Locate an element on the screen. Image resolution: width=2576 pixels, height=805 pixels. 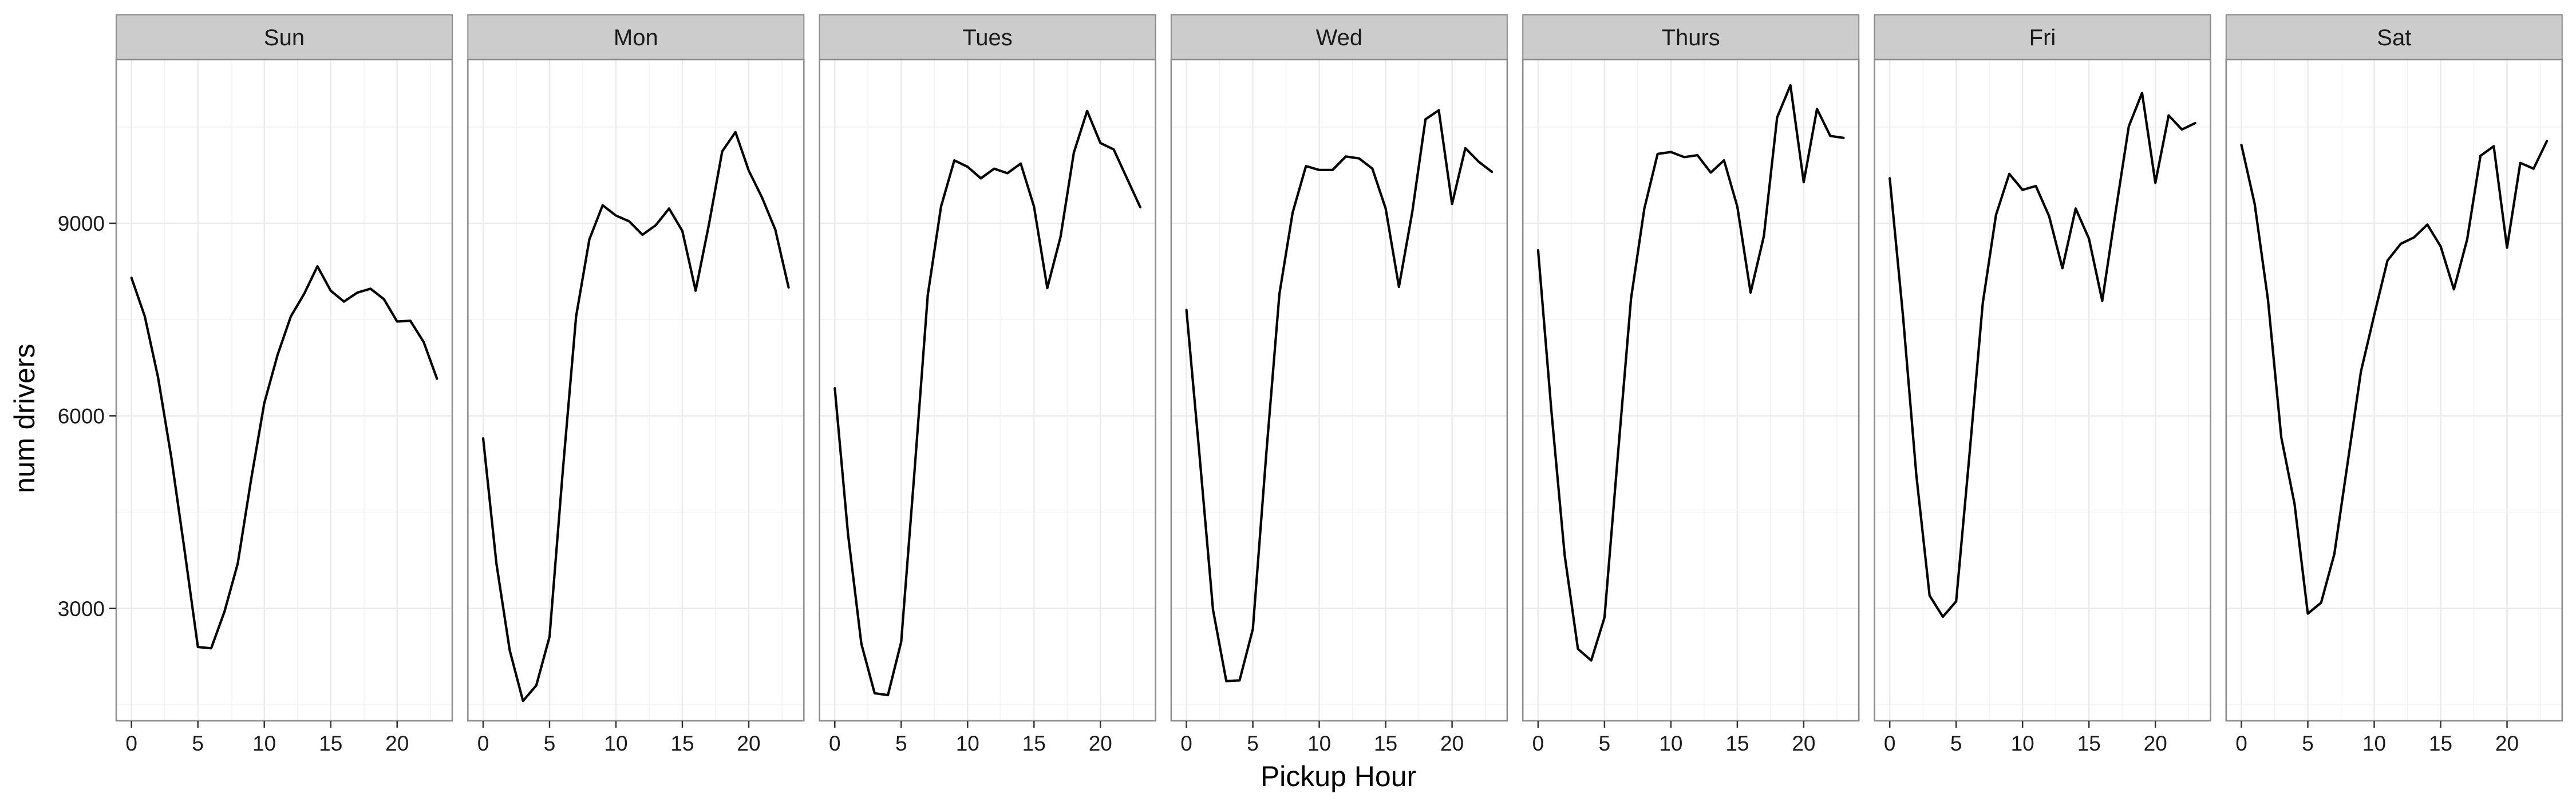
y-tick-label: 3000 is located at coordinates (81, 609).